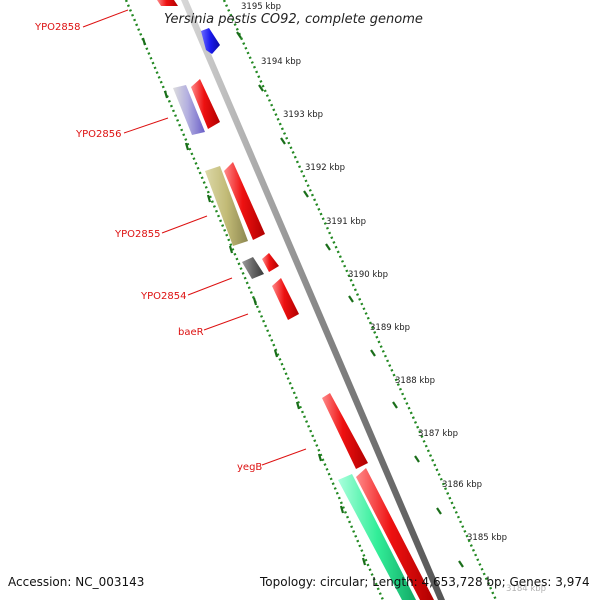 This screenshot has height=600, width=600. Describe the element at coordinates (167, 3) in the screenshot. I see `cds-top` at that location.